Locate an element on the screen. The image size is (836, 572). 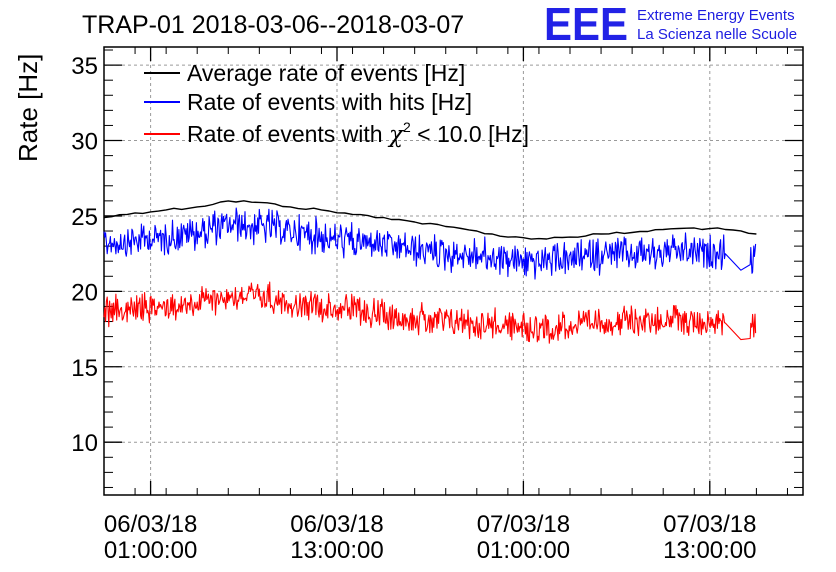
x-tick-time-3: 13:00:00 is located at coordinates (709, 550).